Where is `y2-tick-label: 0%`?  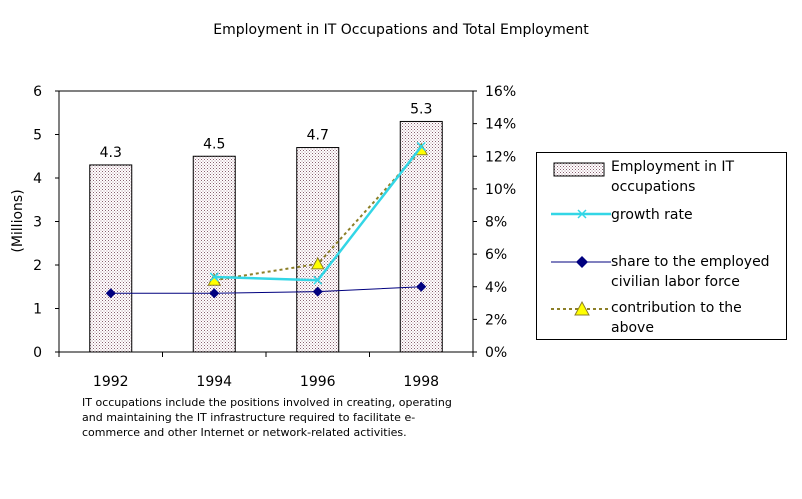
y2-tick-label: 0% is located at coordinates (496, 353).